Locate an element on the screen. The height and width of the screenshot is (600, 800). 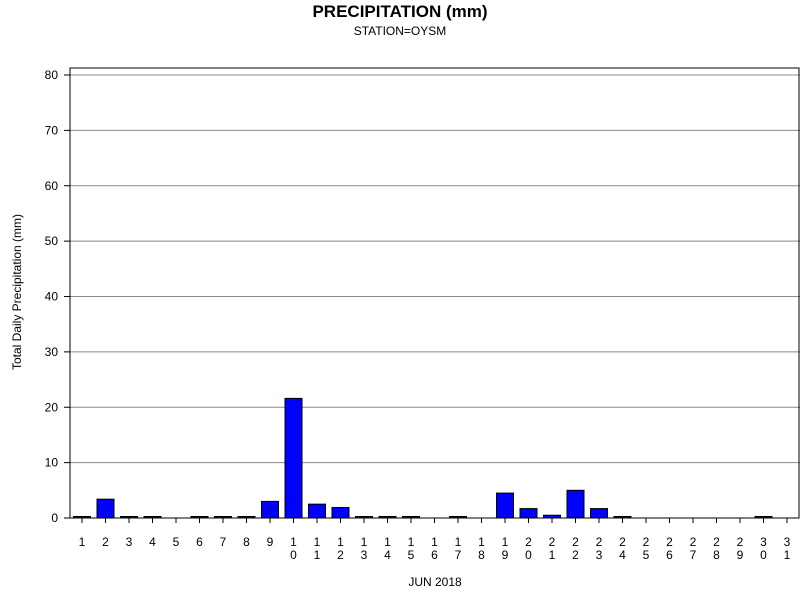
y-tick-label: 80 is located at coordinates (52, 75).